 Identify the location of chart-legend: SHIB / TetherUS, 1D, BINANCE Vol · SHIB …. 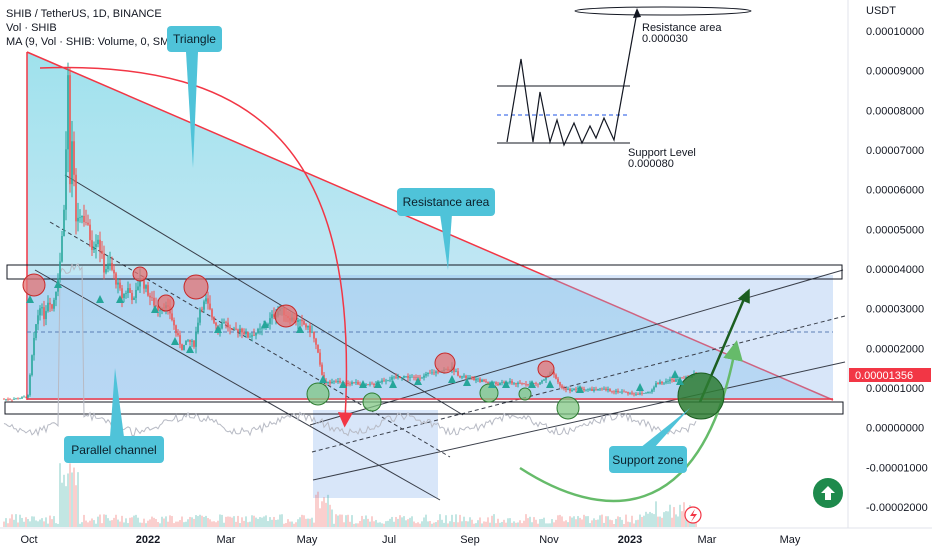
(99, 28).